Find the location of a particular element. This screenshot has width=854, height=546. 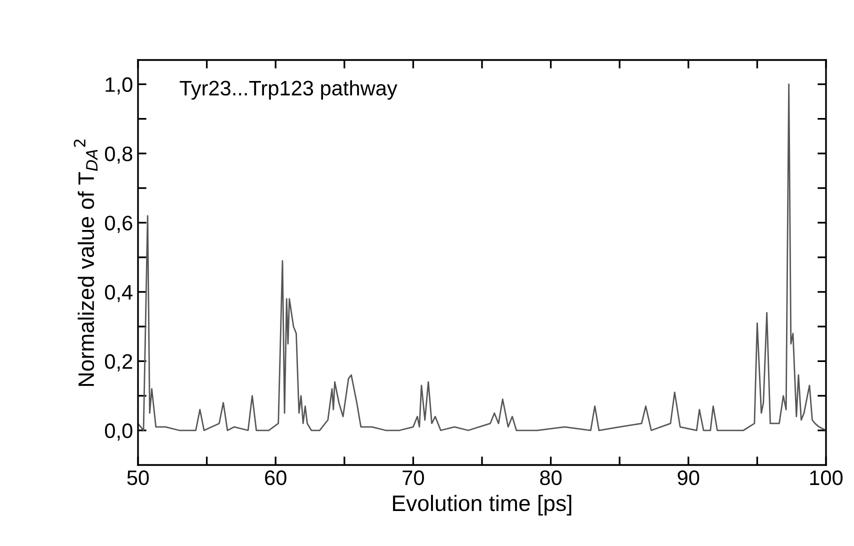

x-axis-title: Evolution time [ps] is located at coordinates (482, 505).